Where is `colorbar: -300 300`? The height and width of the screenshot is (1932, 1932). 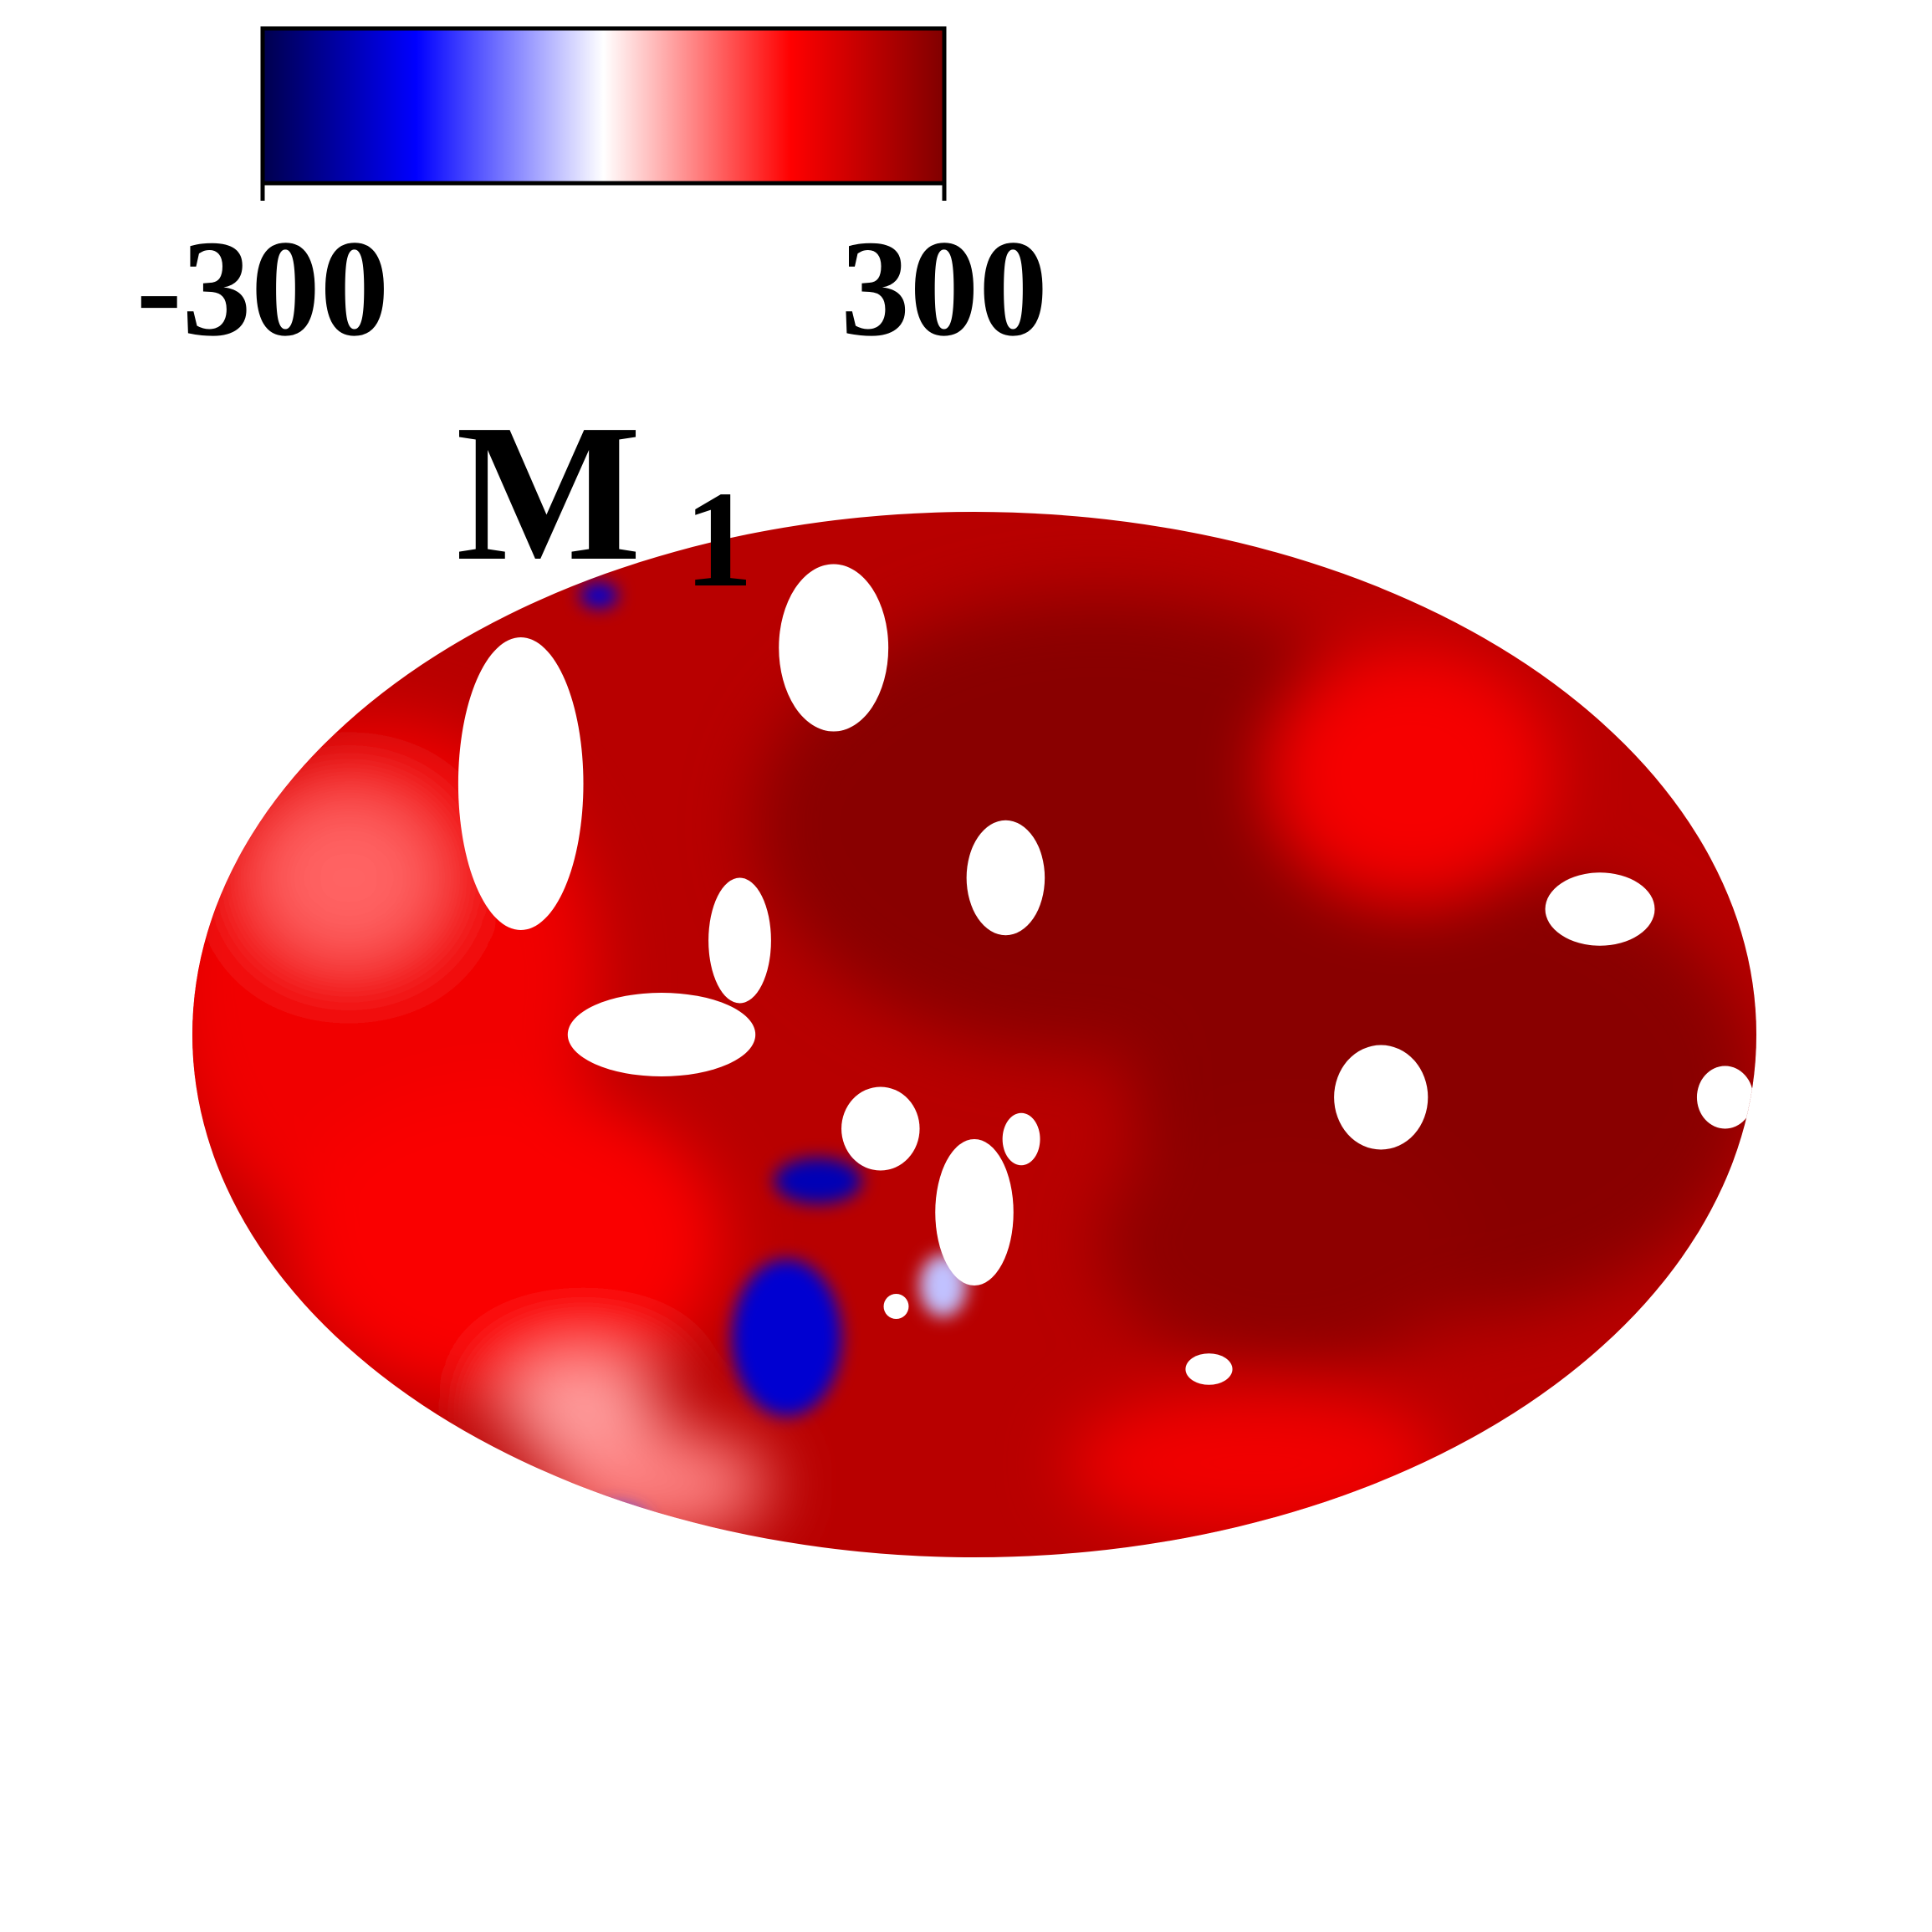 colorbar: -300 300 is located at coordinates (592, 195).